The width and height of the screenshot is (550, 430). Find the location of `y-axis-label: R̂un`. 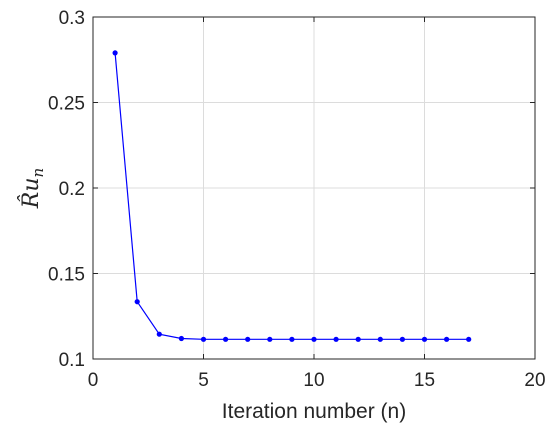

y-axis-label: R̂un is located at coordinates (32, 188).